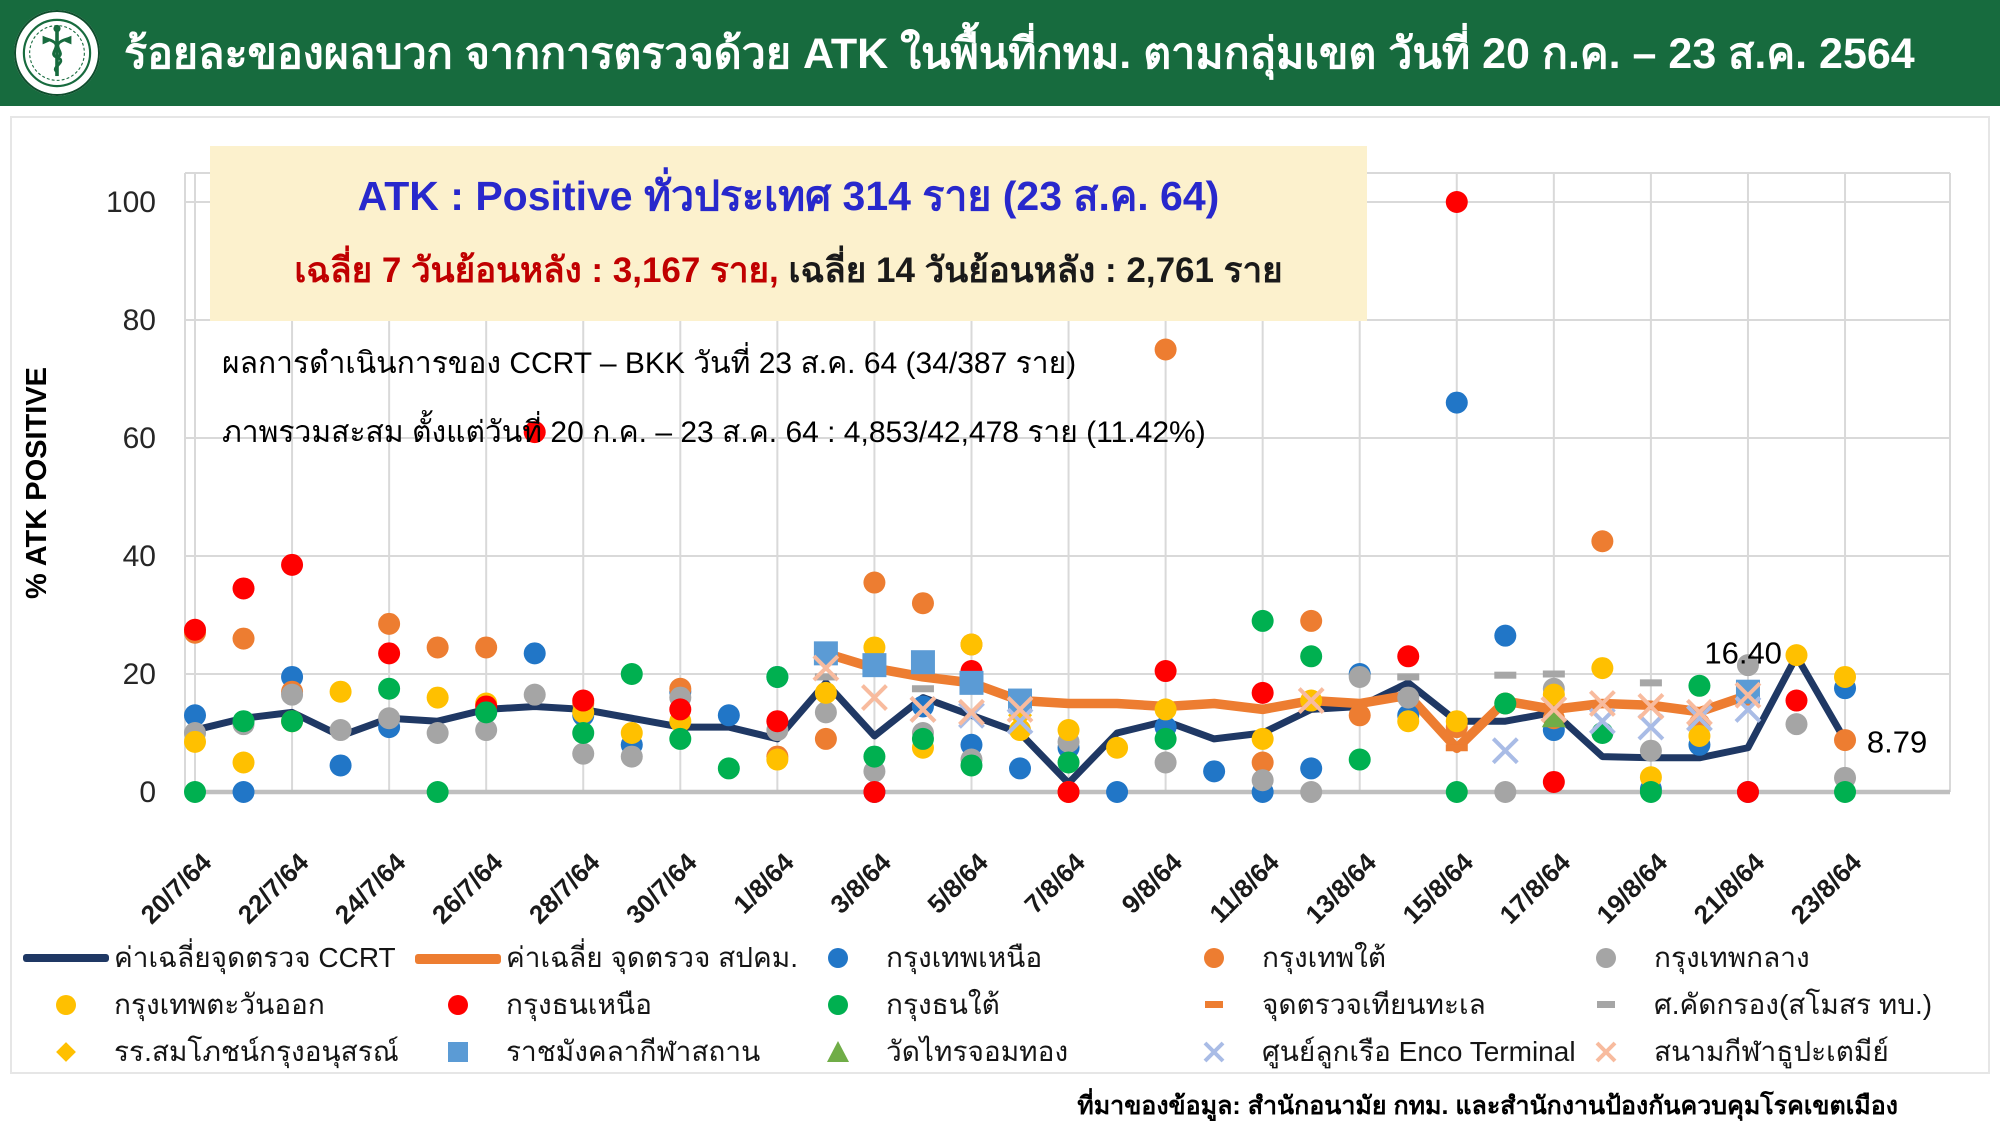 The height and width of the screenshot is (1126, 2000). I want to click on bangkok_central-swatch-icon, so click(1606, 958).